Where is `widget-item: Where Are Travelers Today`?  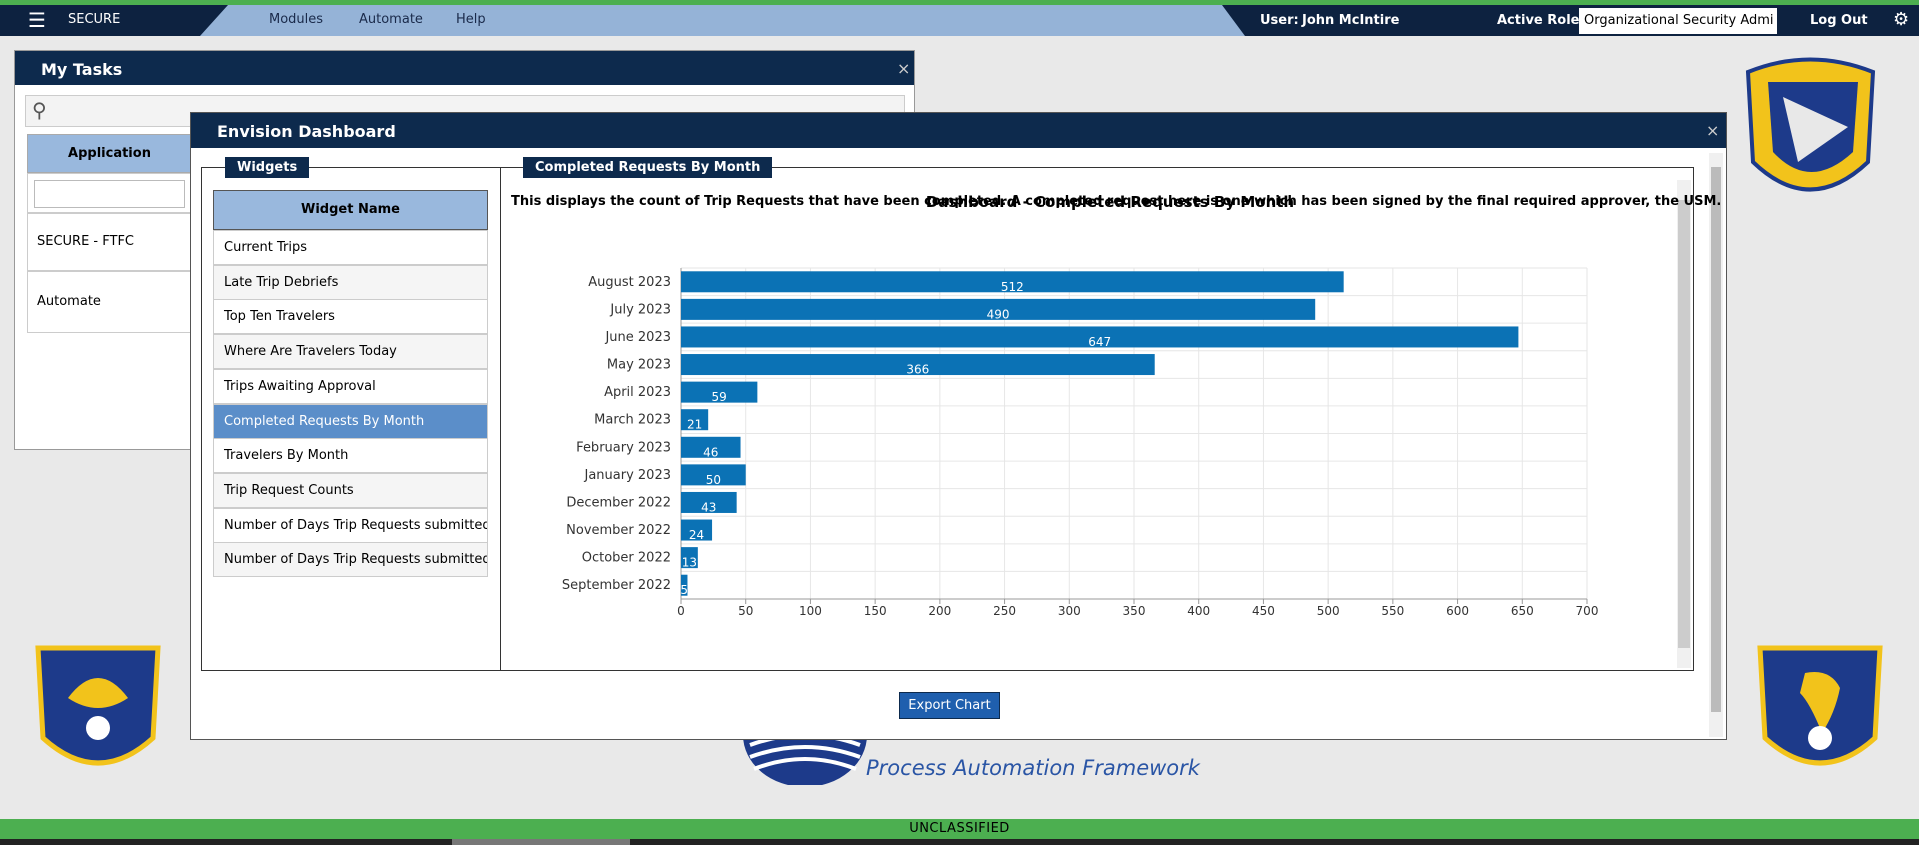 widget-item: Where Are Travelers Today is located at coordinates (350, 352).